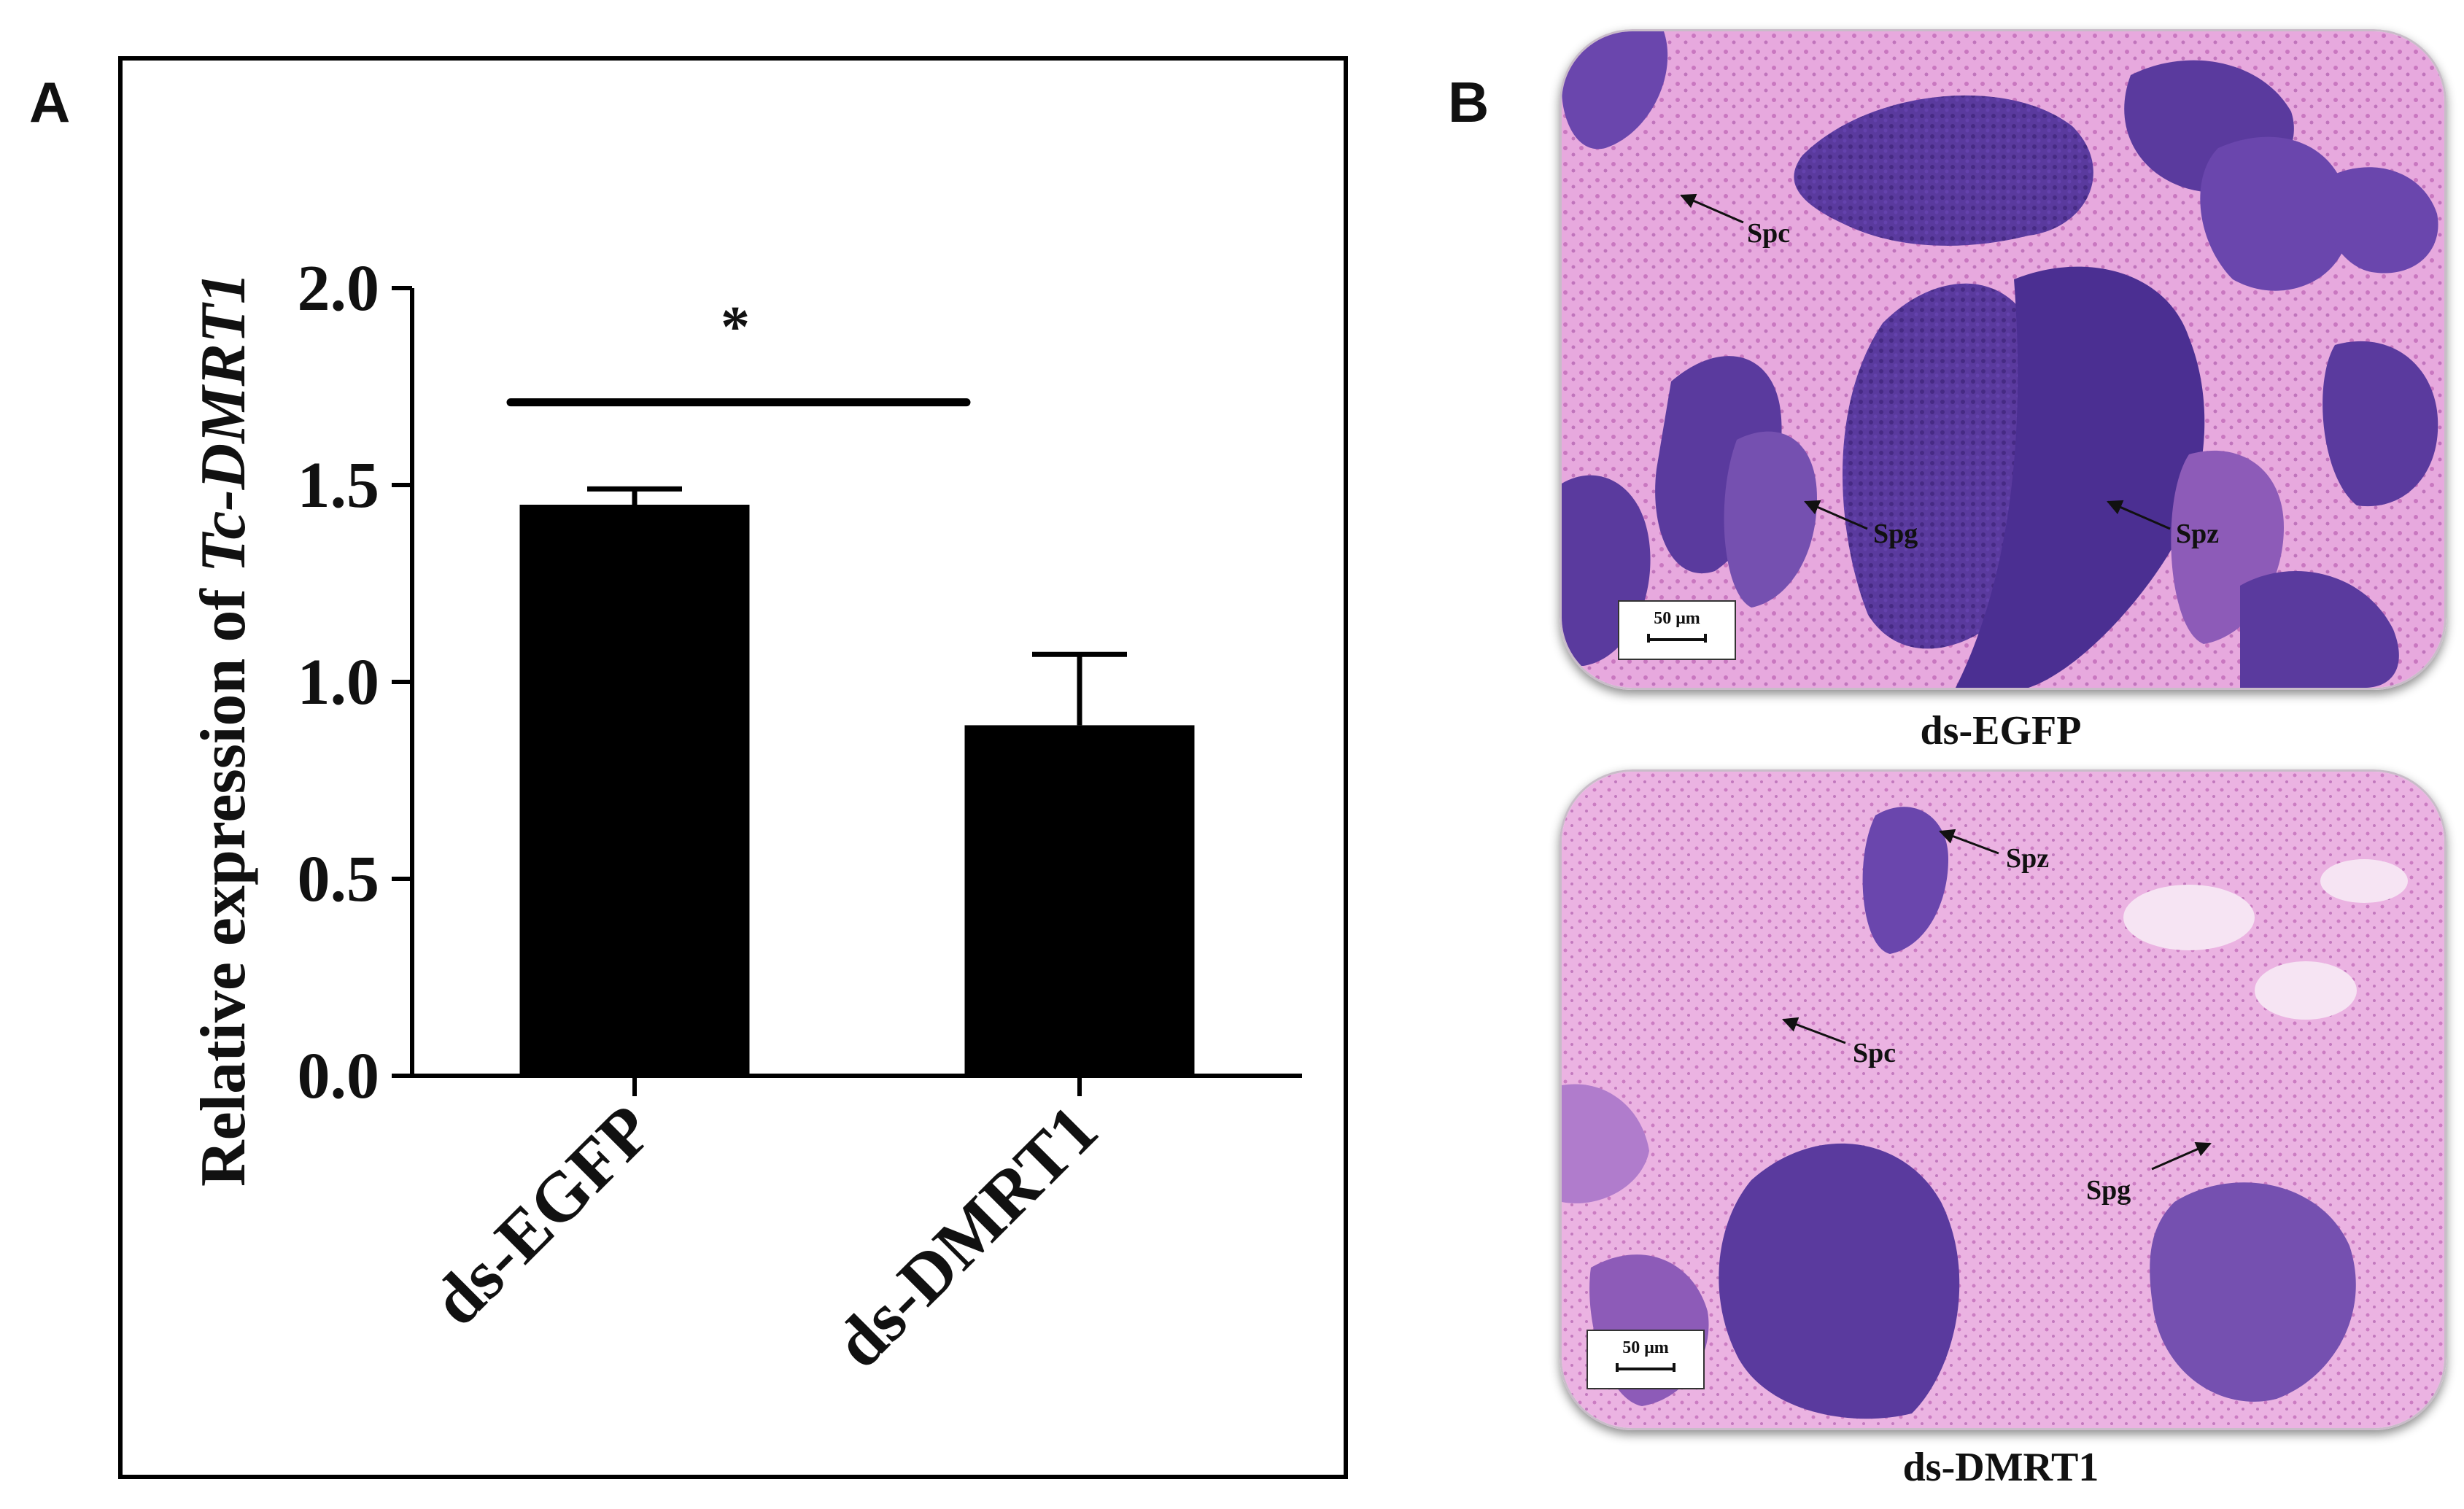 This screenshot has height=1509, width=2464. Describe the element at coordinates (2198, 534) in the screenshot. I see `label-egfp-spz: Spz` at that location.